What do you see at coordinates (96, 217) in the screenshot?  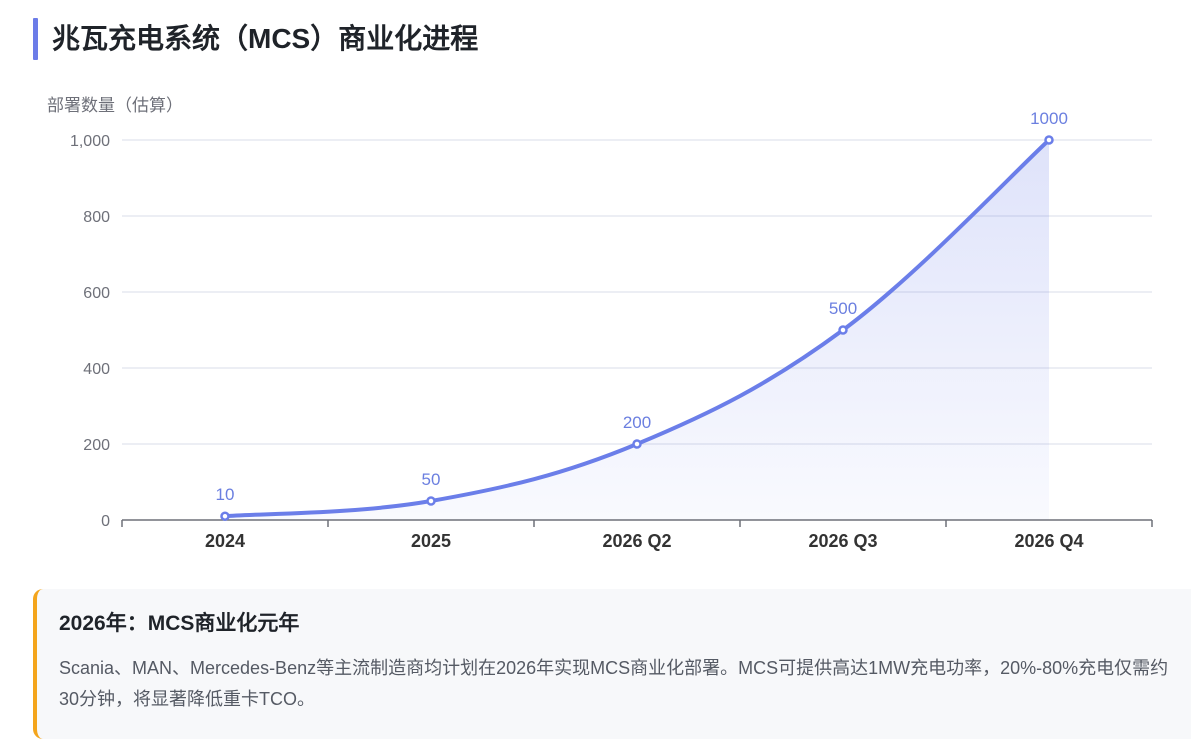 I see `y-tick-label: 800` at bounding box center [96, 217].